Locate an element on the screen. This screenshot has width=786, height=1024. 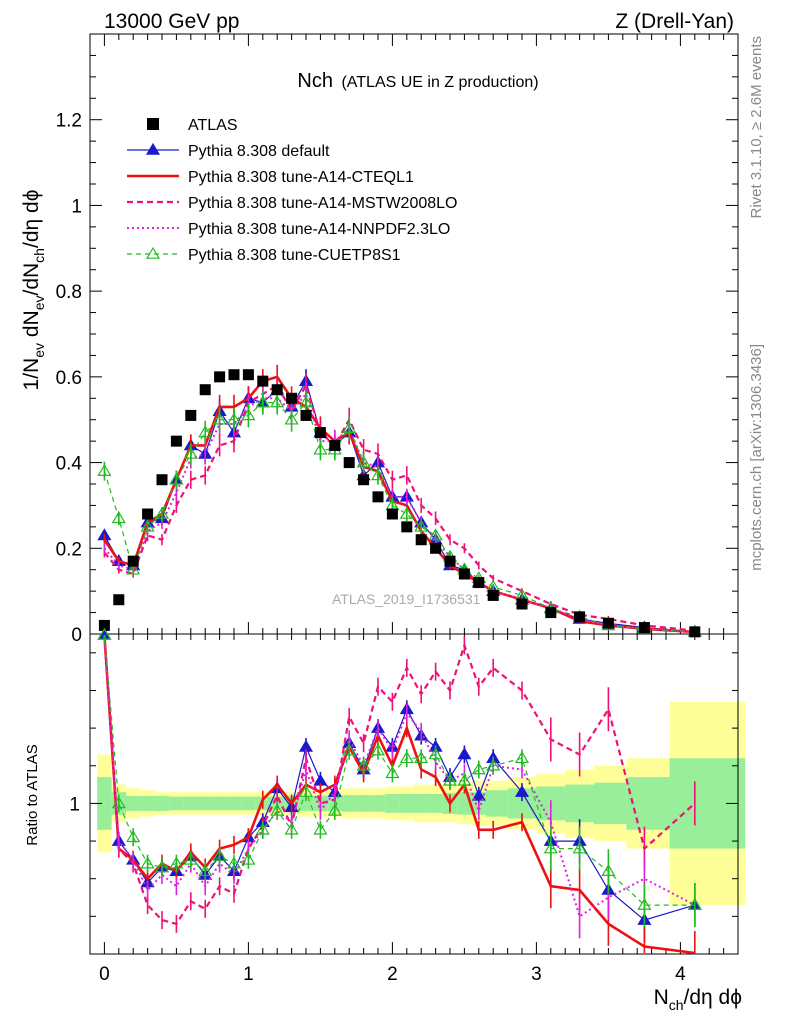
legend-label: ATLAS is located at coordinates (213, 125).